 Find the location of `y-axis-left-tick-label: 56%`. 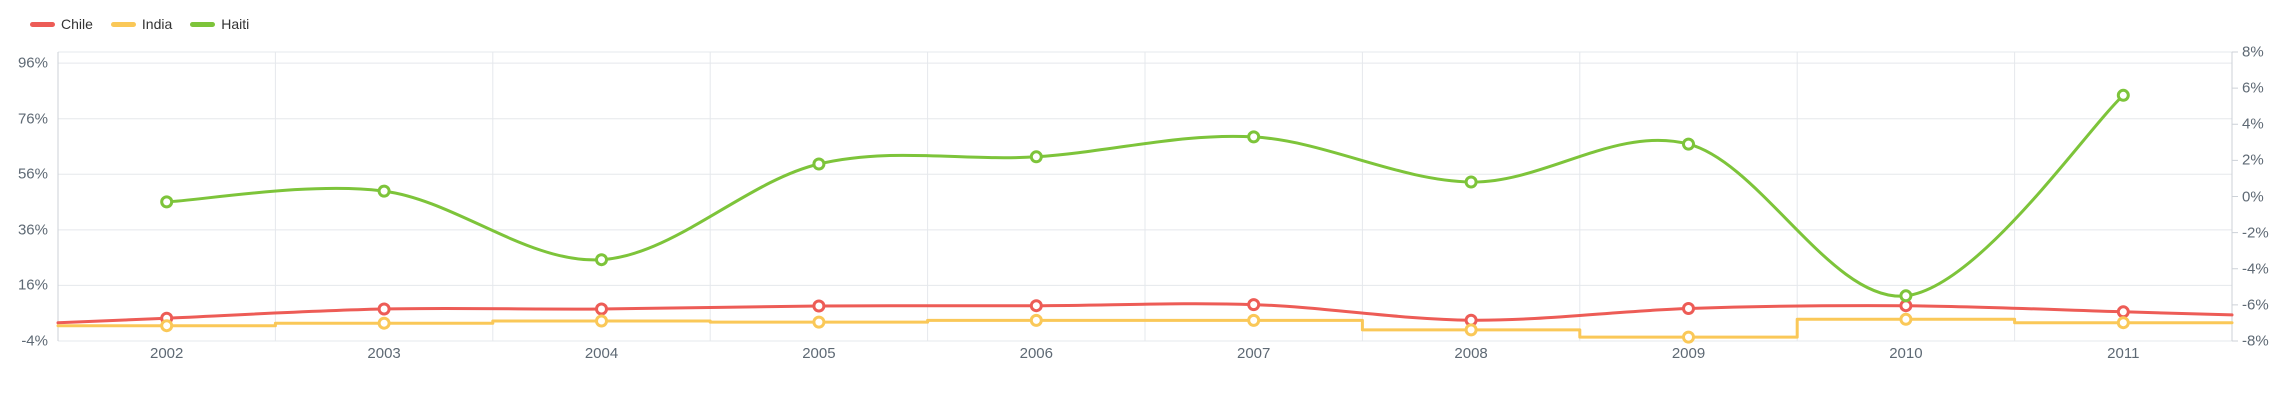

y-axis-left-tick-label: 56% is located at coordinates (32, 174).